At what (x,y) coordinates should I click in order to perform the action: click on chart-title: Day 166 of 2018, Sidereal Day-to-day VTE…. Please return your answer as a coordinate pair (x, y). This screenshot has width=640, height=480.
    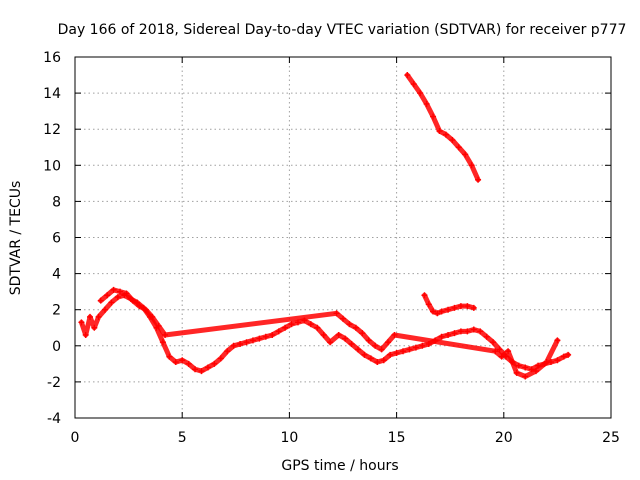
    Looking at the image, I should click on (342, 30).